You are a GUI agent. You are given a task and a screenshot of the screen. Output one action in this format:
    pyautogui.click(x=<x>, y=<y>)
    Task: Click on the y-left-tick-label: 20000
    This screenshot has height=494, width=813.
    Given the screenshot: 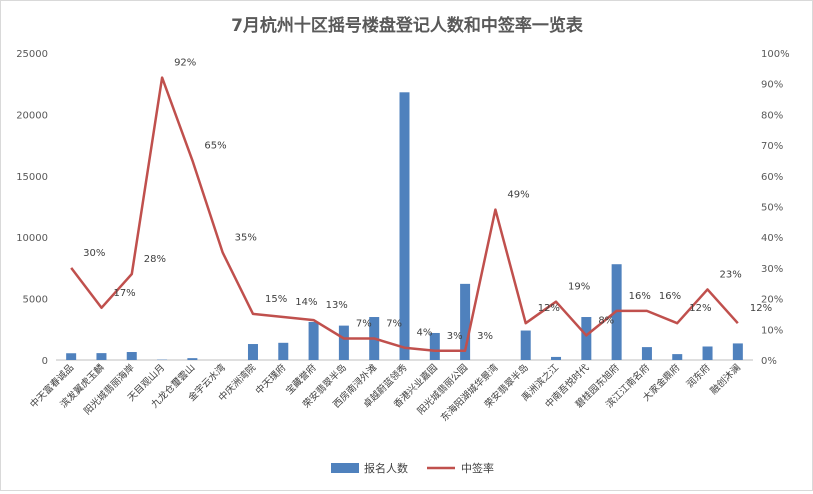 What is the action you would take?
    pyautogui.click(x=32, y=115)
    